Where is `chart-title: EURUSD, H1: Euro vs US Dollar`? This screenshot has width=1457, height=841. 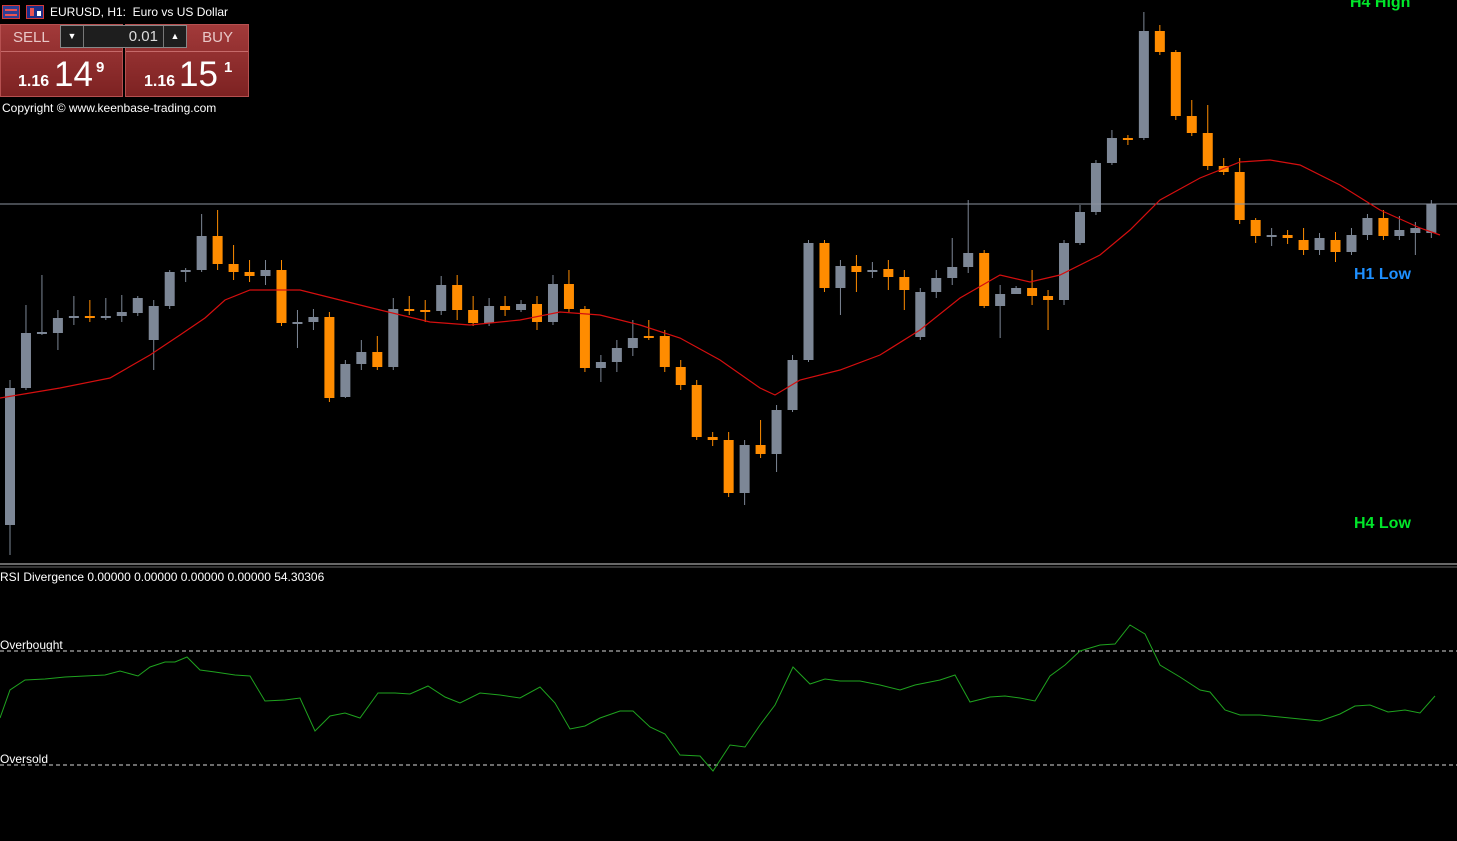 chart-title: EURUSD, H1: Euro vs US Dollar is located at coordinates (139, 12).